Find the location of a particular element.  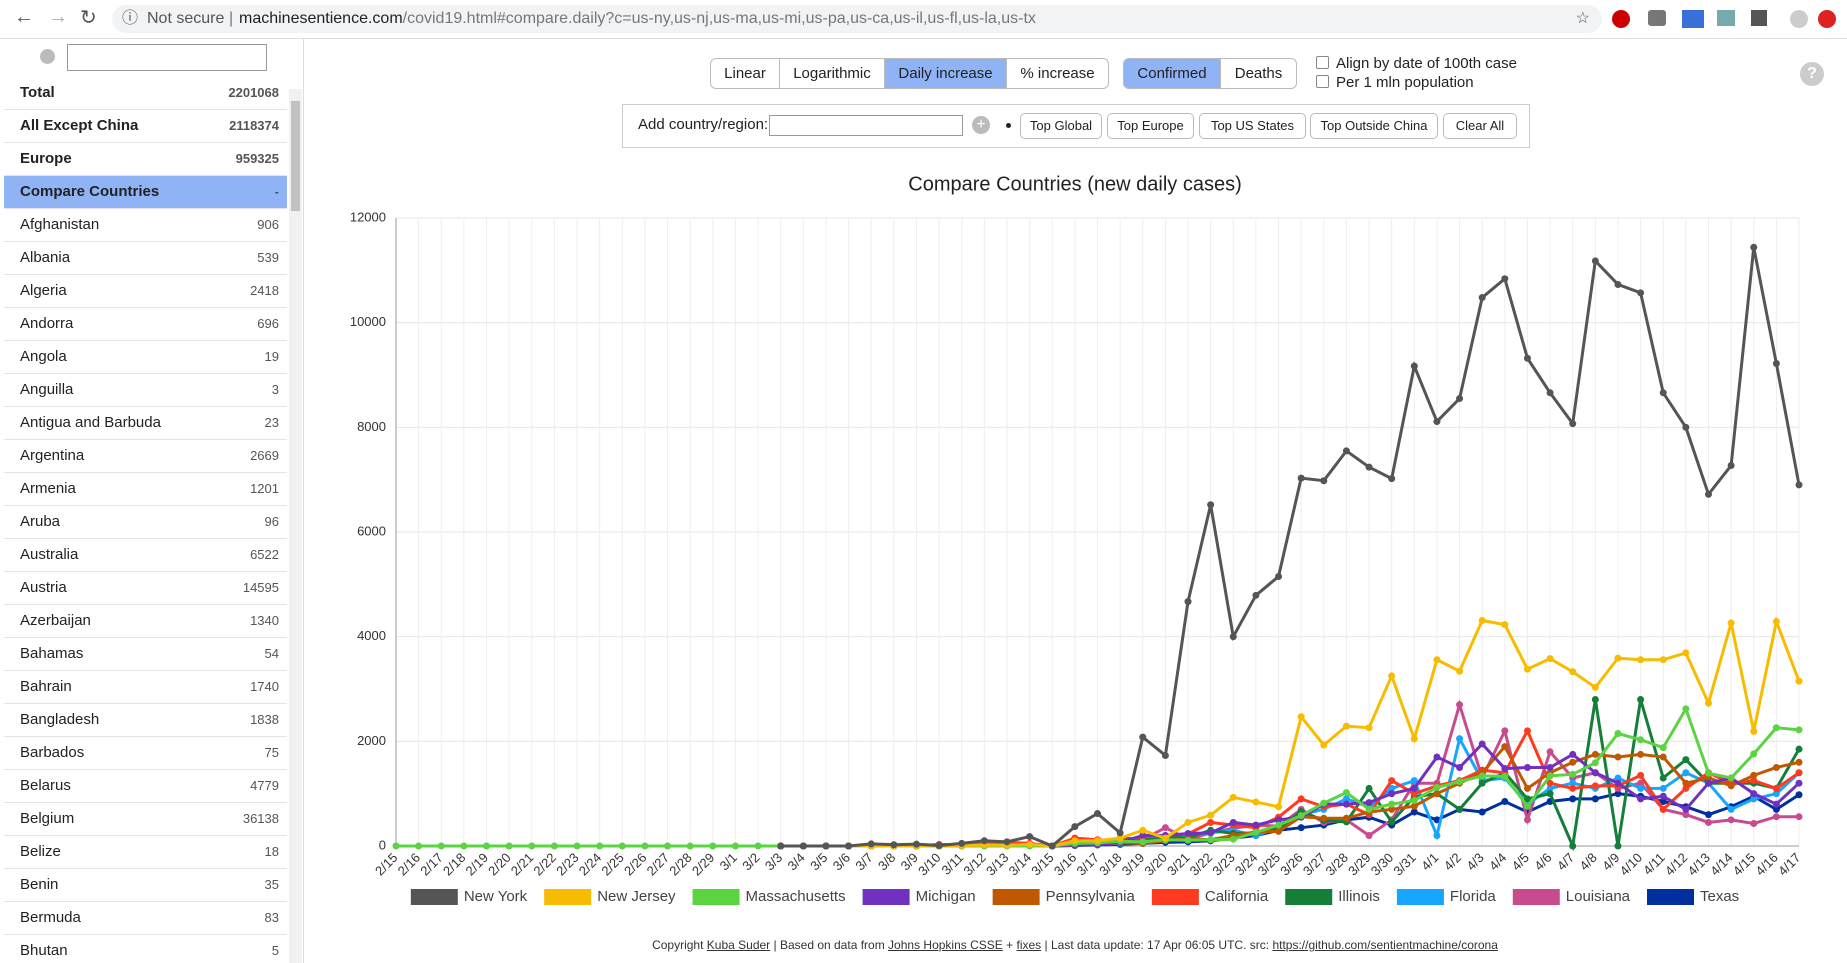

country-row: Azerbaijan 1340 is located at coordinates (145, 621).